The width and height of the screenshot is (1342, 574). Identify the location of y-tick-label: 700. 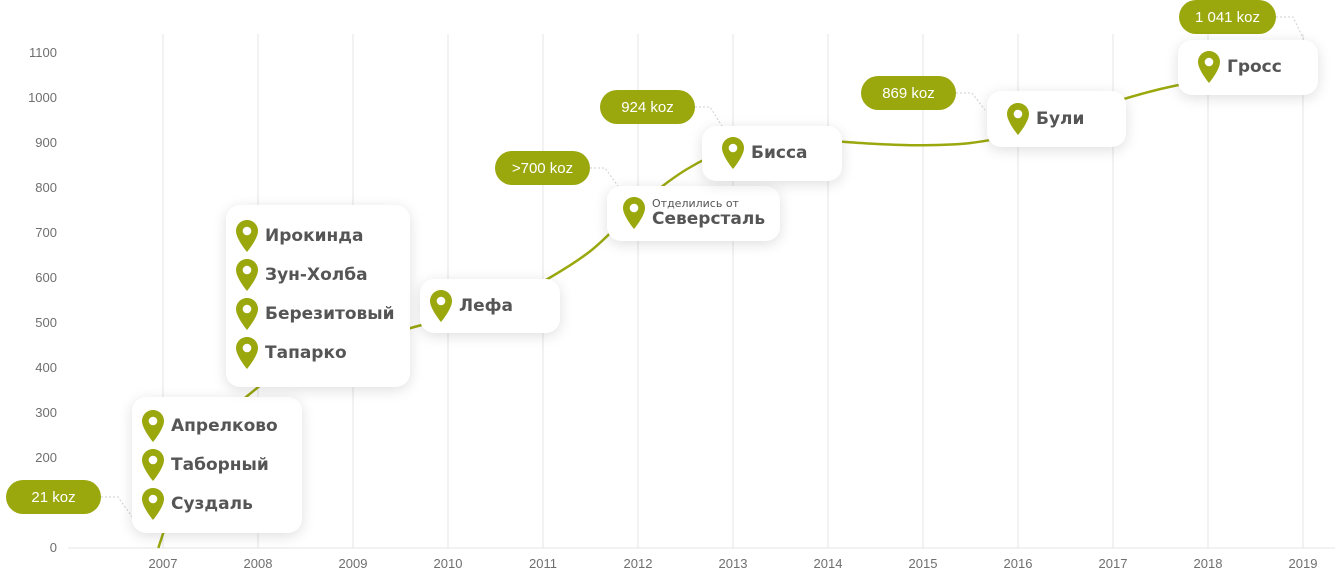
(46, 232).